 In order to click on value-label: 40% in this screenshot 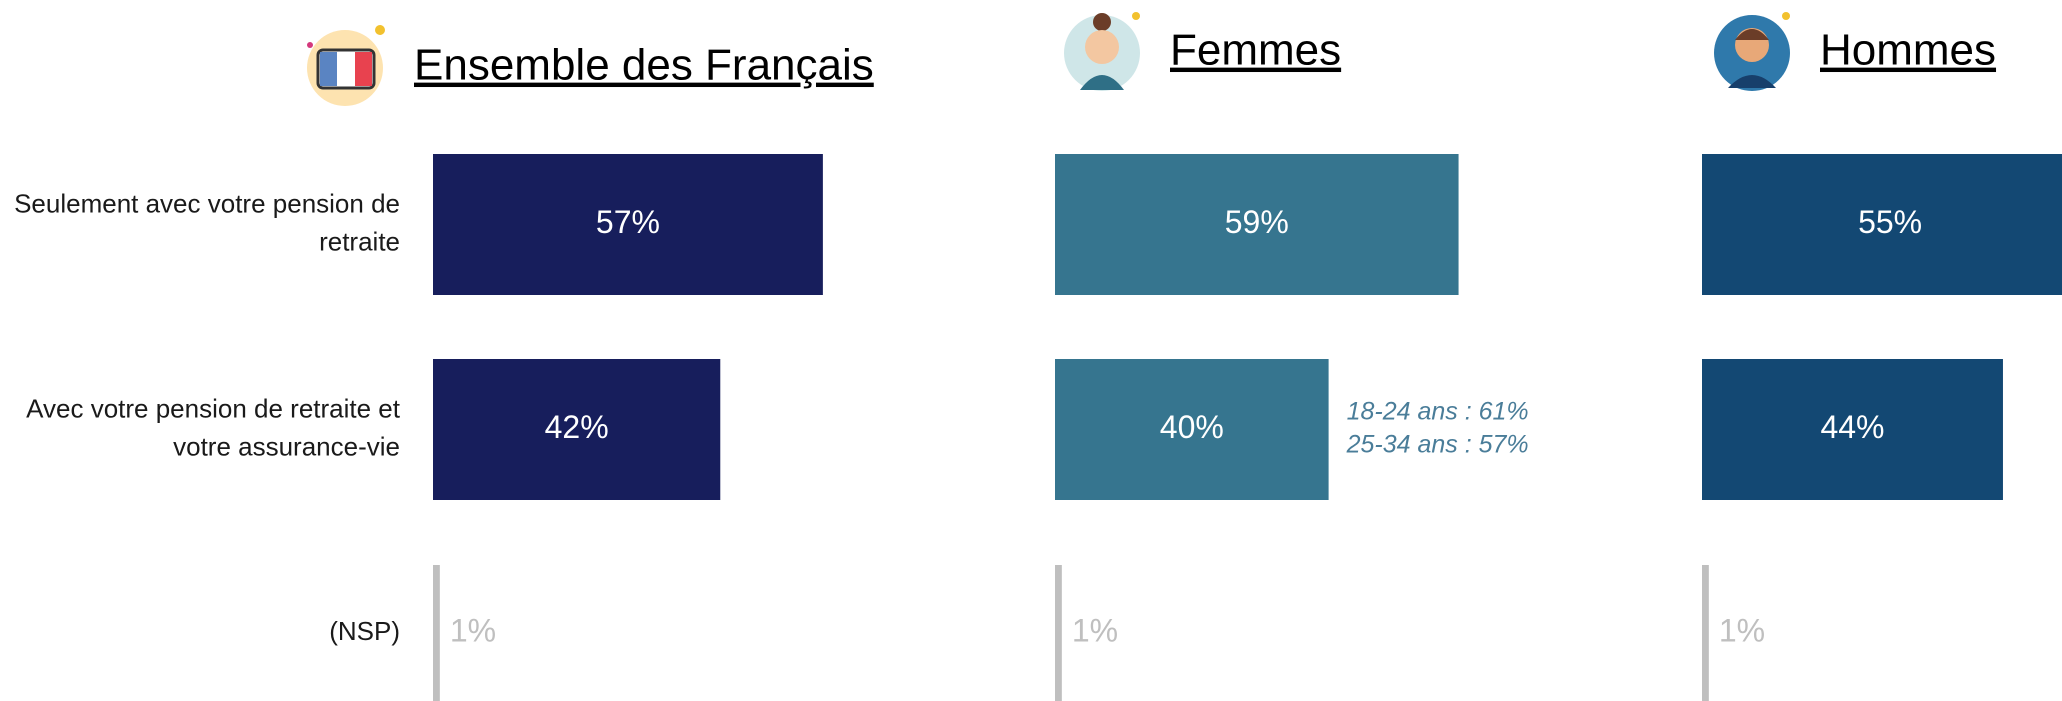, I will do `click(1192, 427)`.